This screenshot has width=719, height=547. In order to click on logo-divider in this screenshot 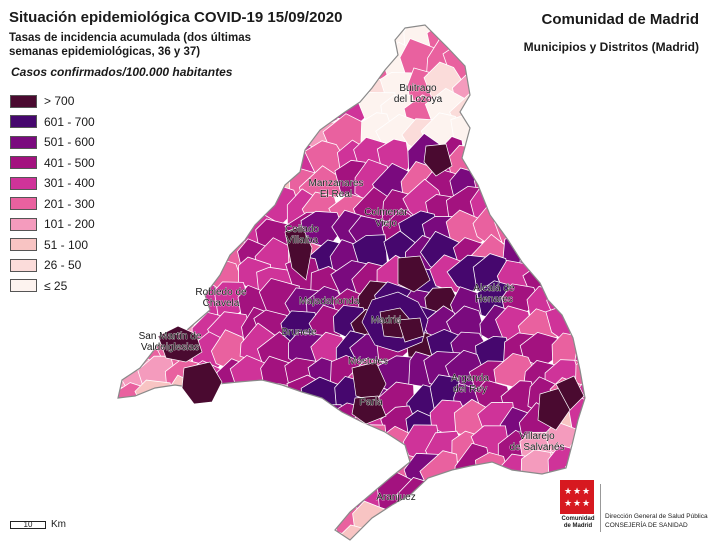, I will do `click(600, 508)`.